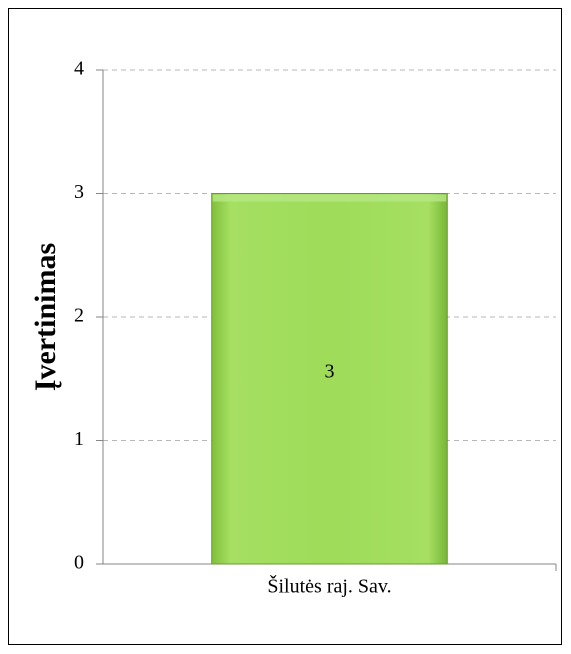 The width and height of the screenshot is (571, 654). Describe the element at coordinates (79, 192) in the screenshot. I see `y-tick-label: 3` at that location.